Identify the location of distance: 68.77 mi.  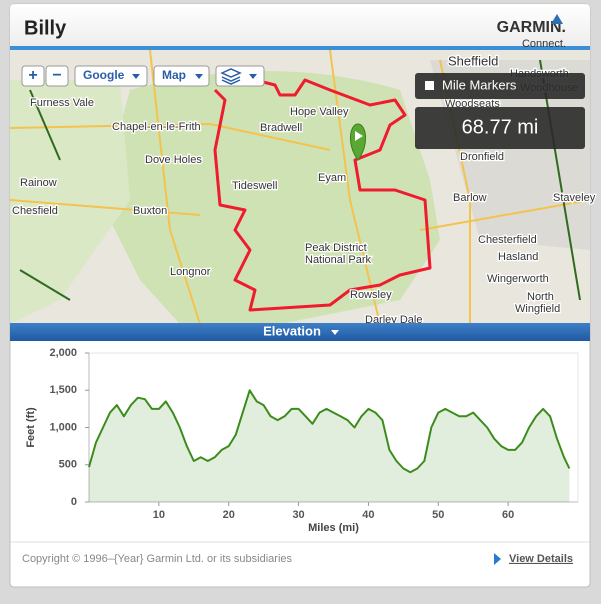
(500, 127).